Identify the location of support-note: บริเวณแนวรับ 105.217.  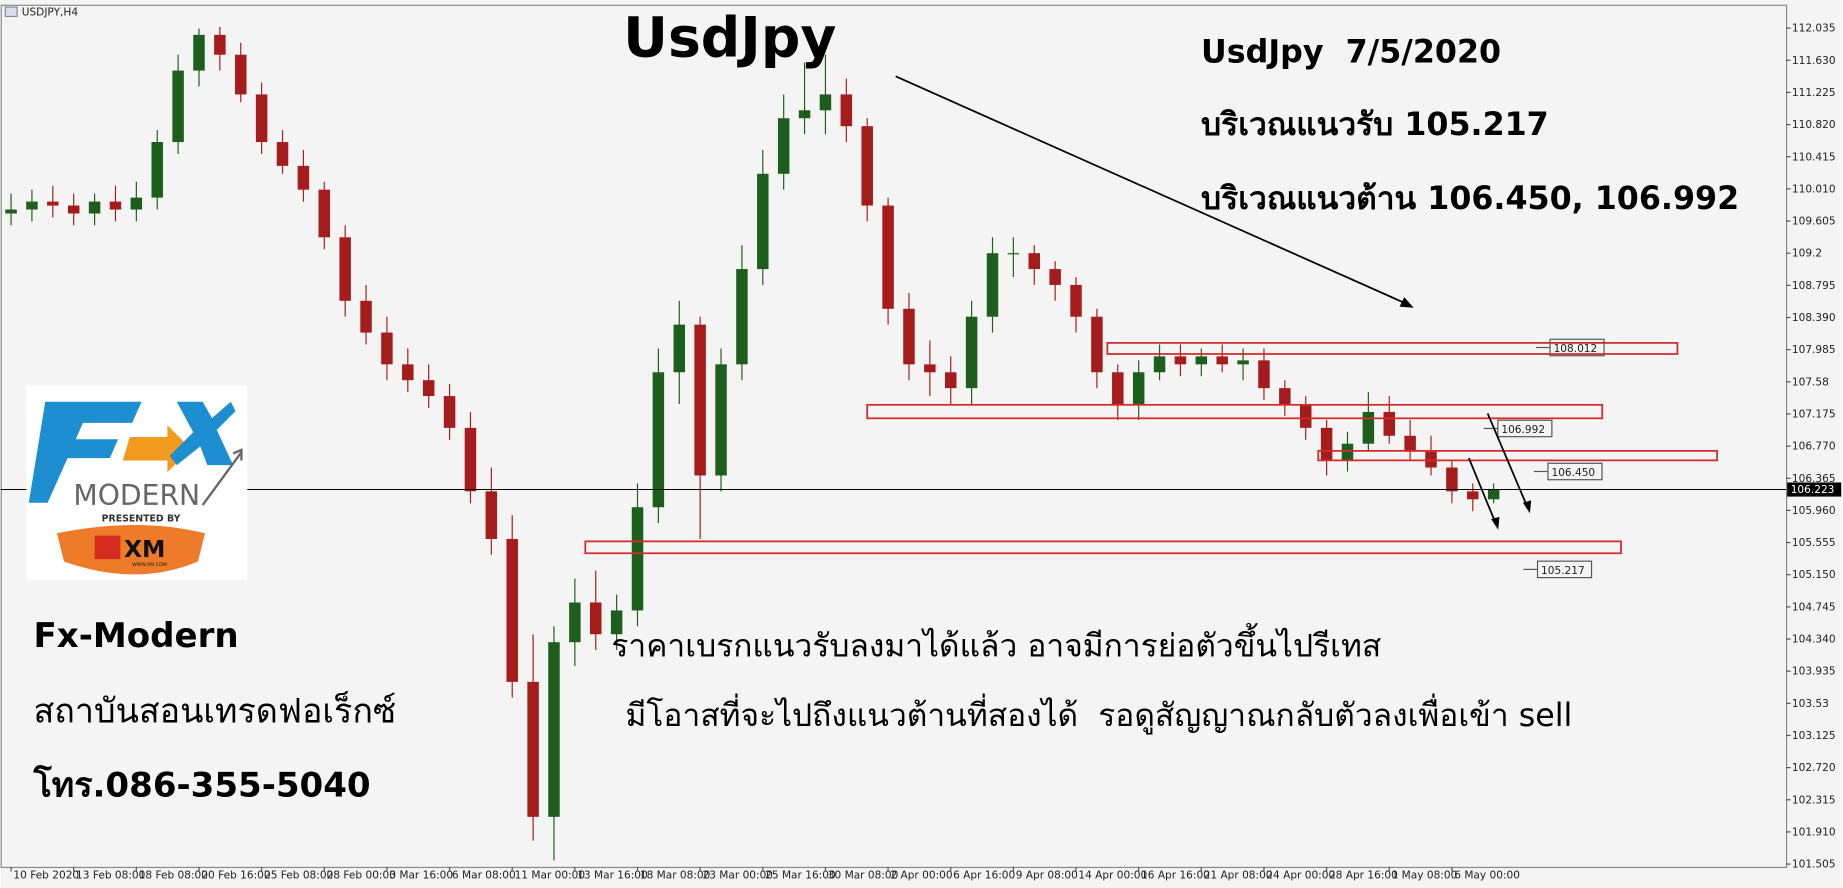
(1375, 125).